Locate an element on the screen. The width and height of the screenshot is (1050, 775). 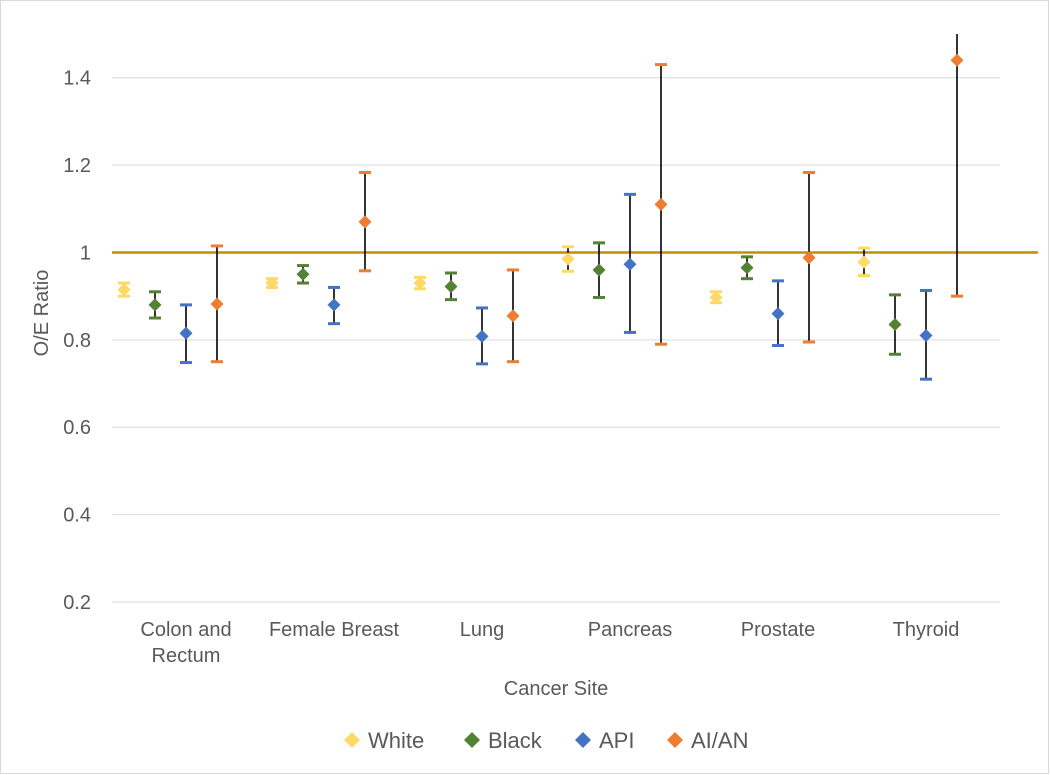
legend-marker-ai-an is located at coordinates (675, 740).